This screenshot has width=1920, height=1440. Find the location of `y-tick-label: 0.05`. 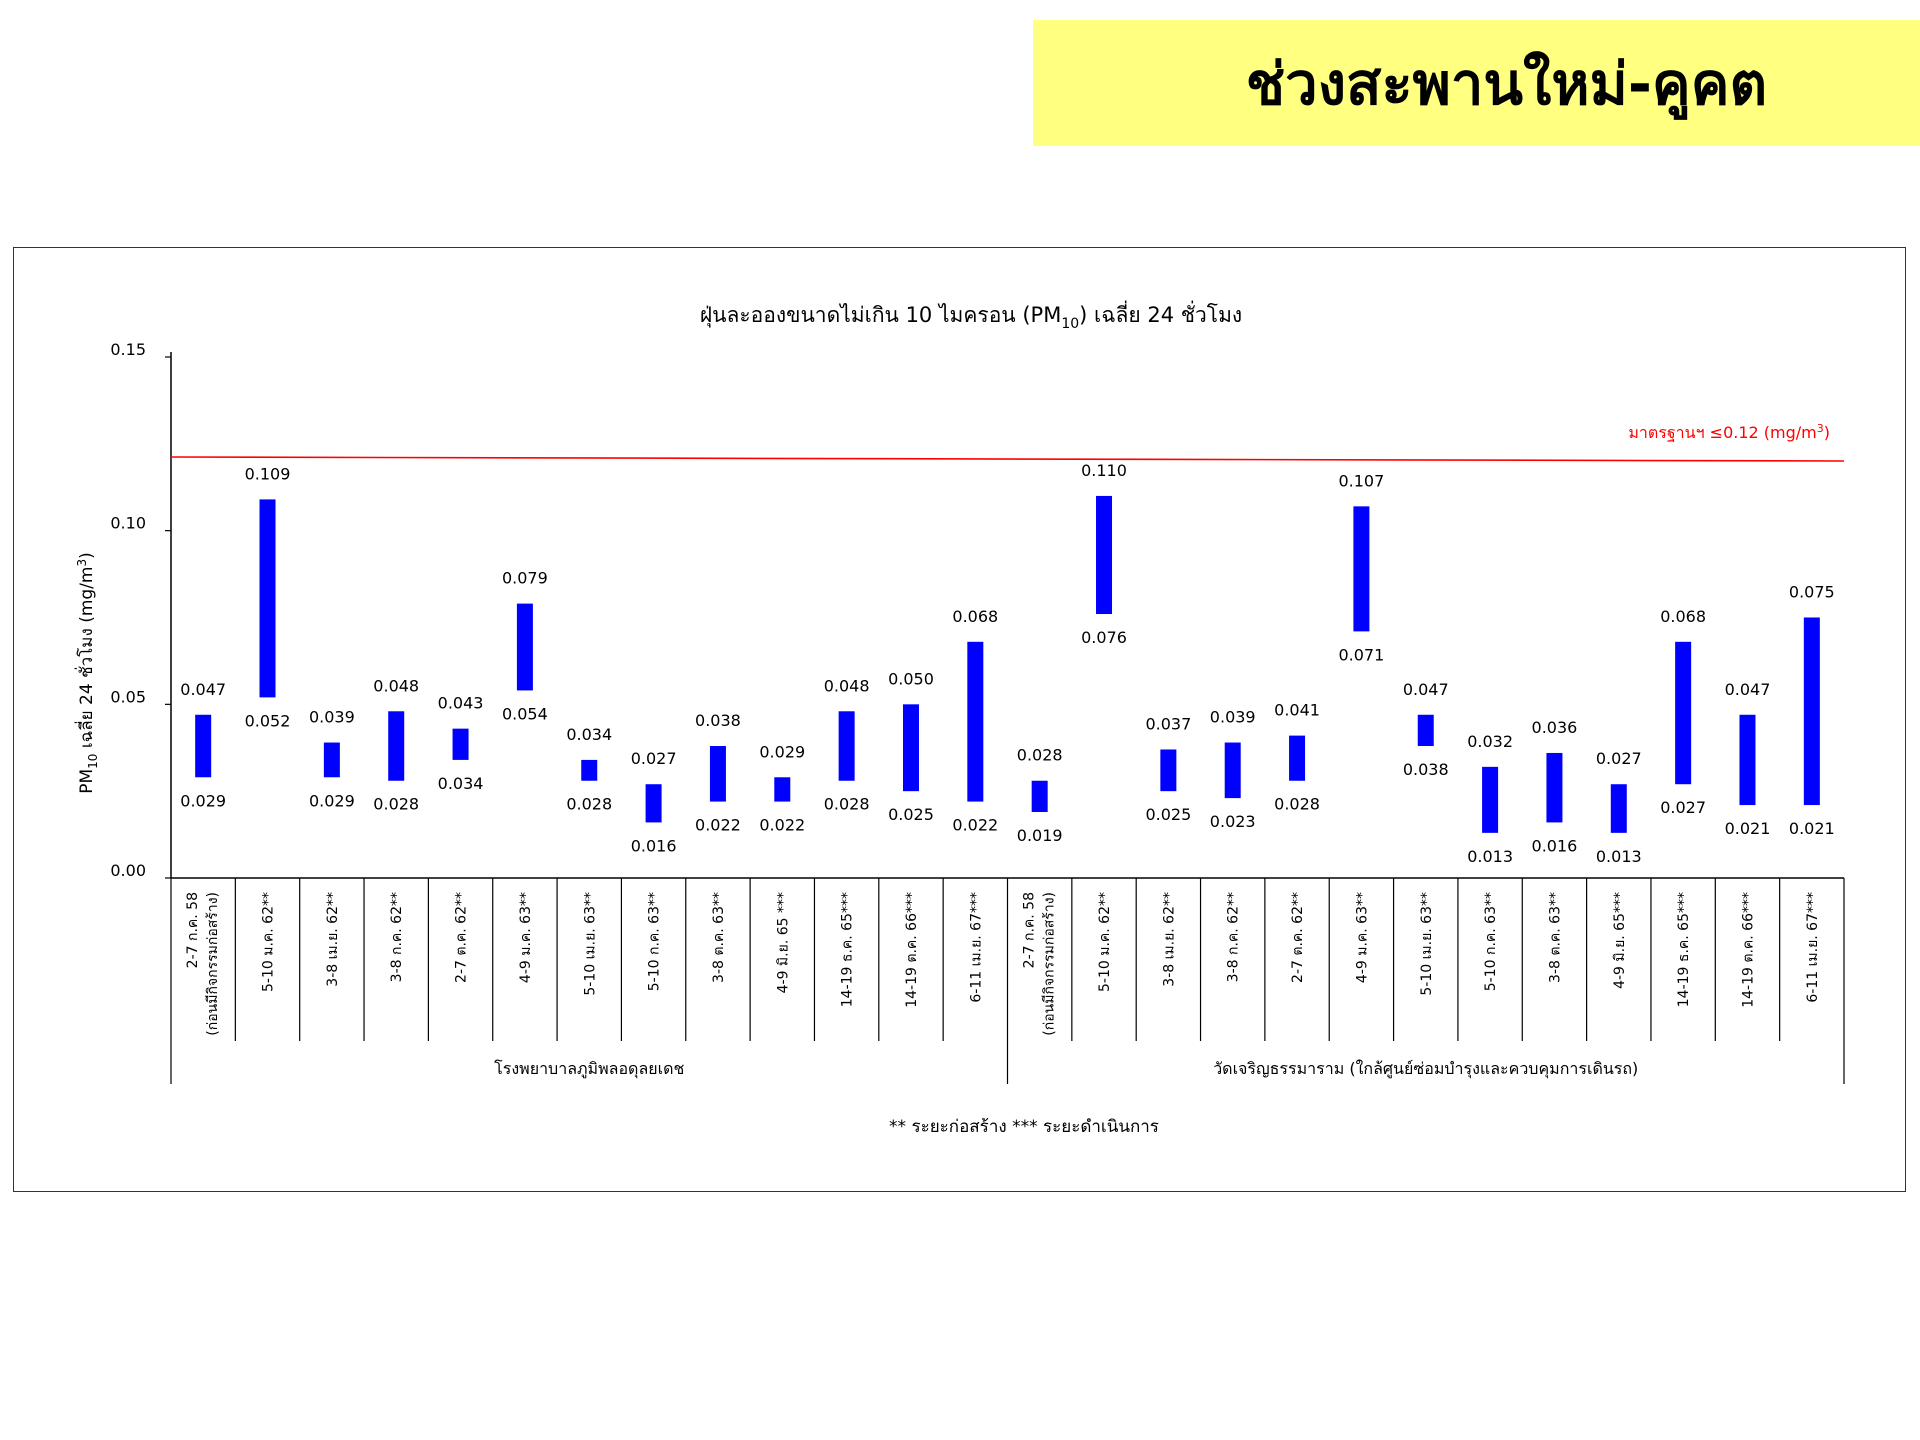

y-tick-label: 0.05 is located at coordinates (128, 696).